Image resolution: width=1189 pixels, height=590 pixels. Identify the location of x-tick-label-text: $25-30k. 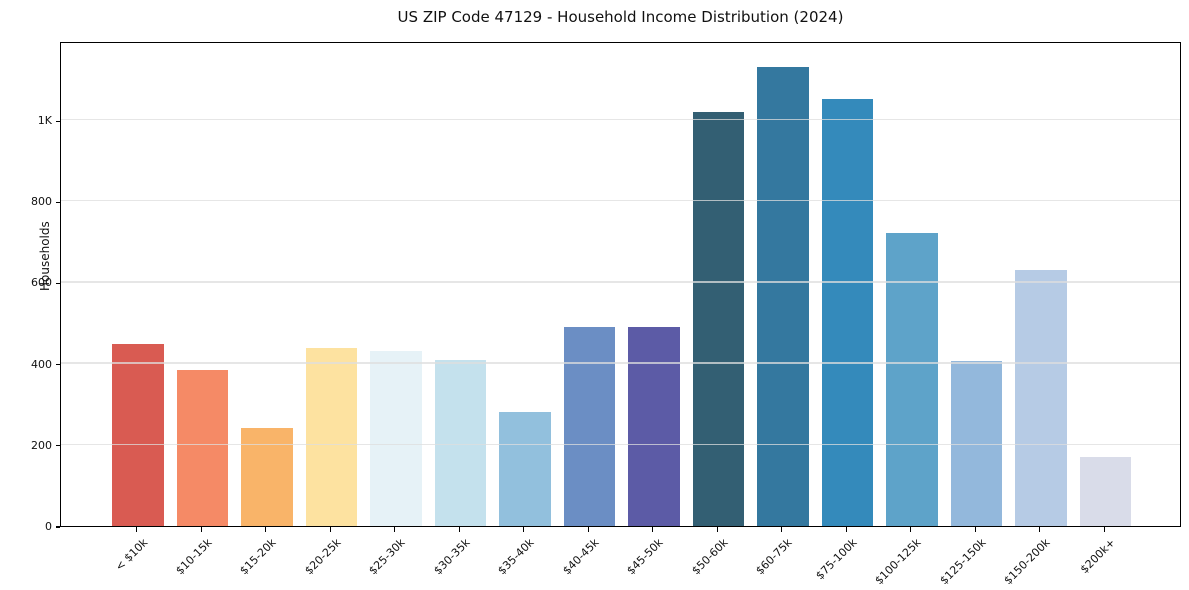
(387, 557).